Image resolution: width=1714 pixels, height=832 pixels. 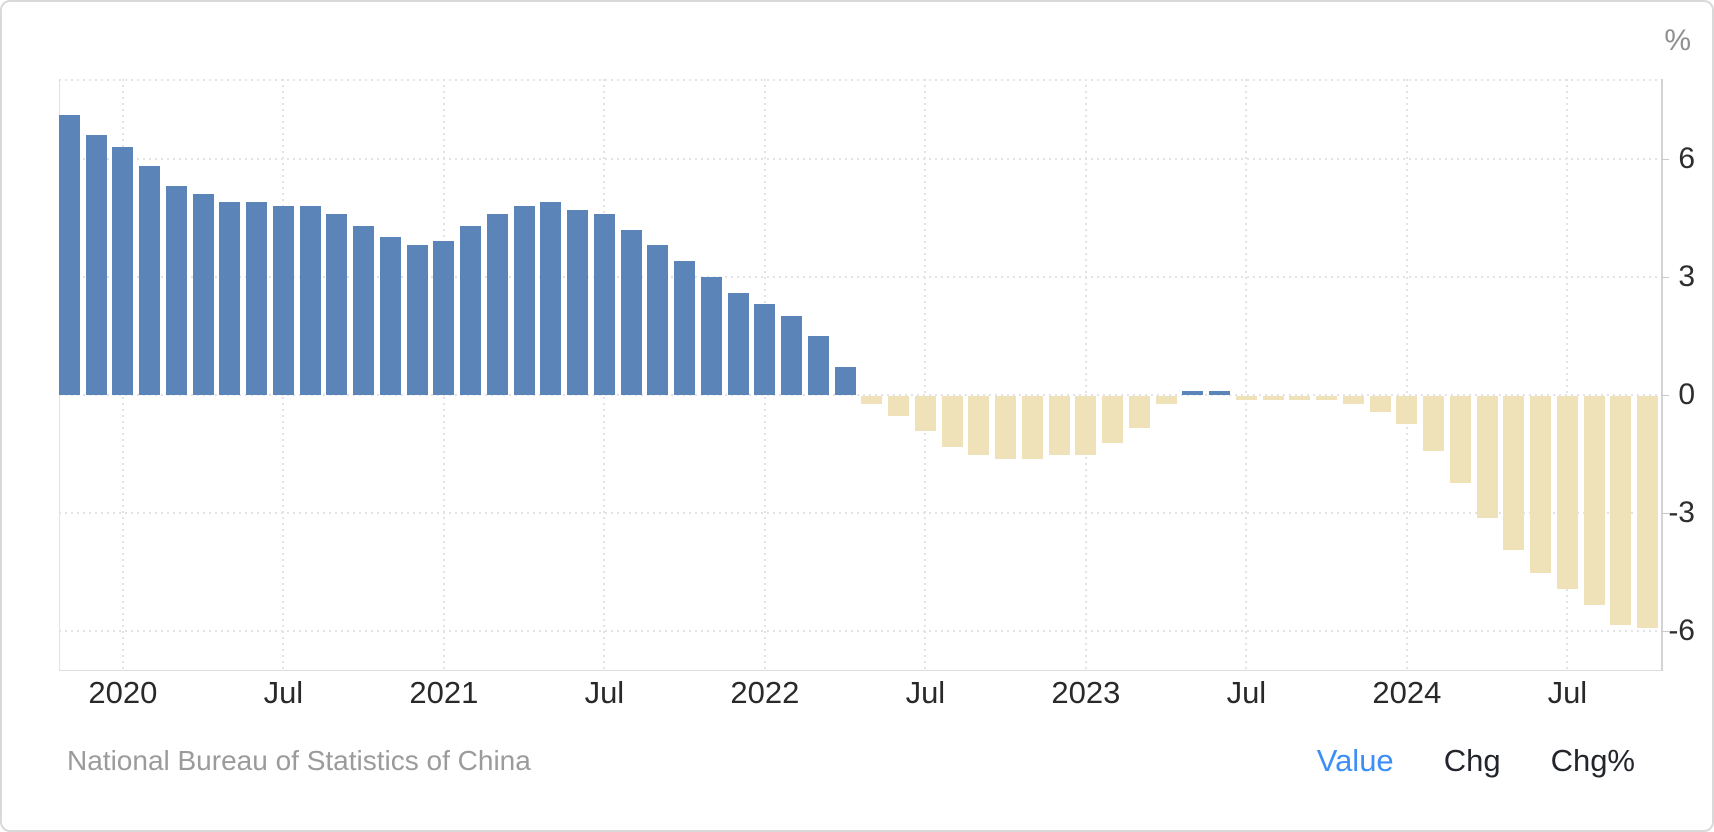 What do you see at coordinates (444, 692) in the screenshot?
I see `x-axis-tick-label: 2021` at bounding box center [444, 692].